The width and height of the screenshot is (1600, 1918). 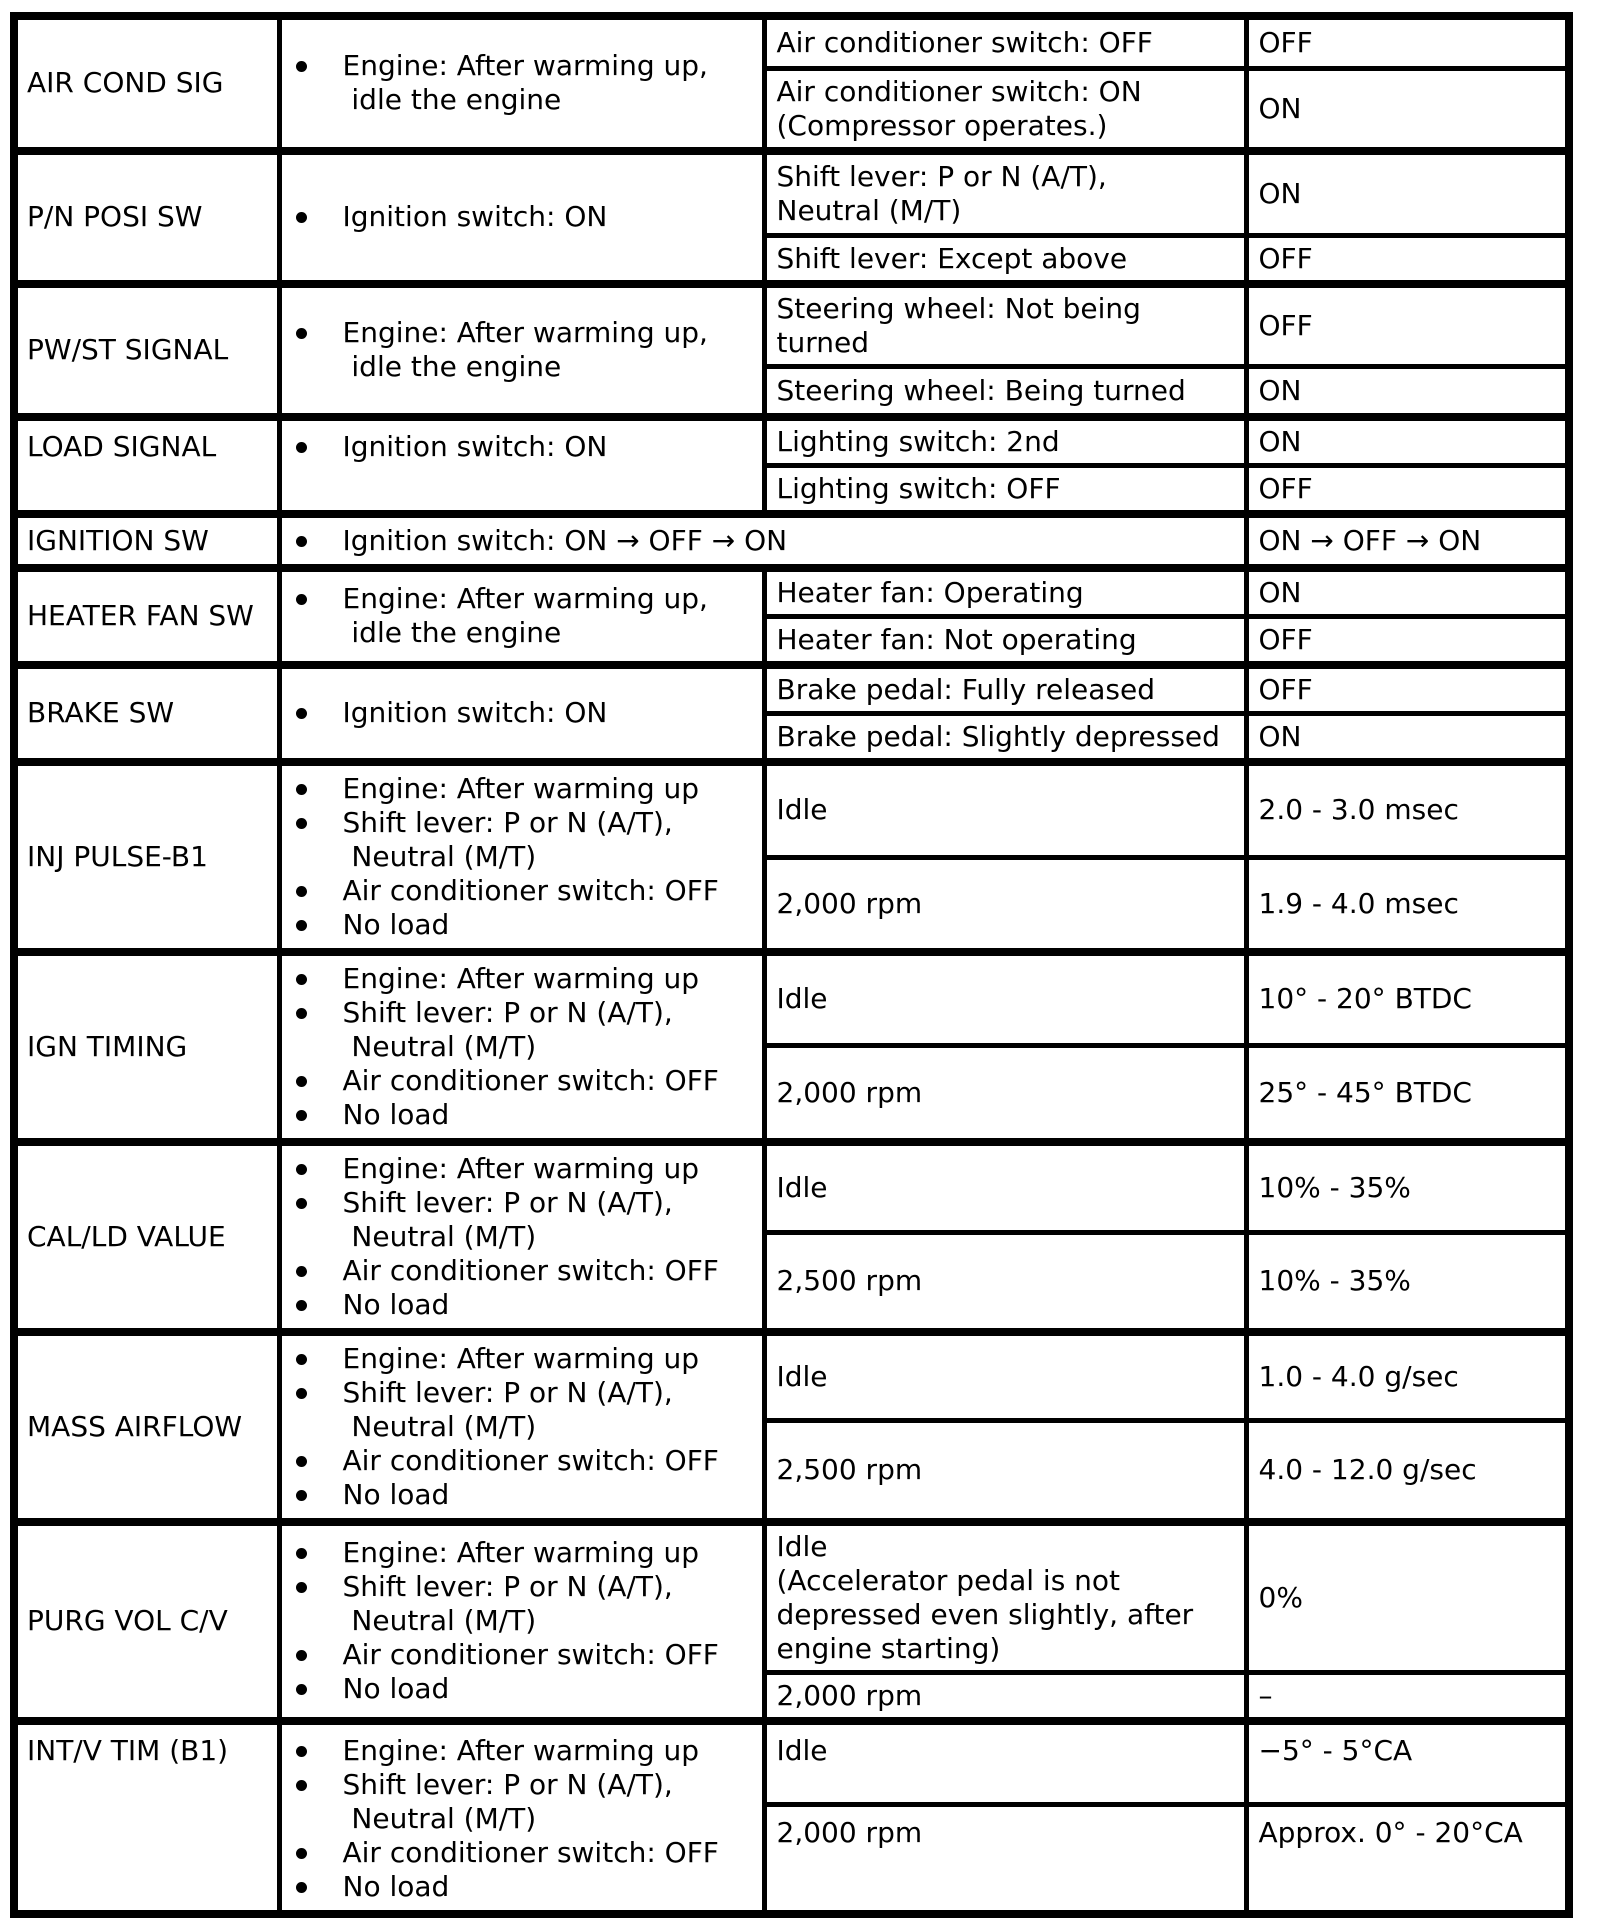 I want to click on monitor-item-cell: BRAKE SW, so click(x=146, y=712).